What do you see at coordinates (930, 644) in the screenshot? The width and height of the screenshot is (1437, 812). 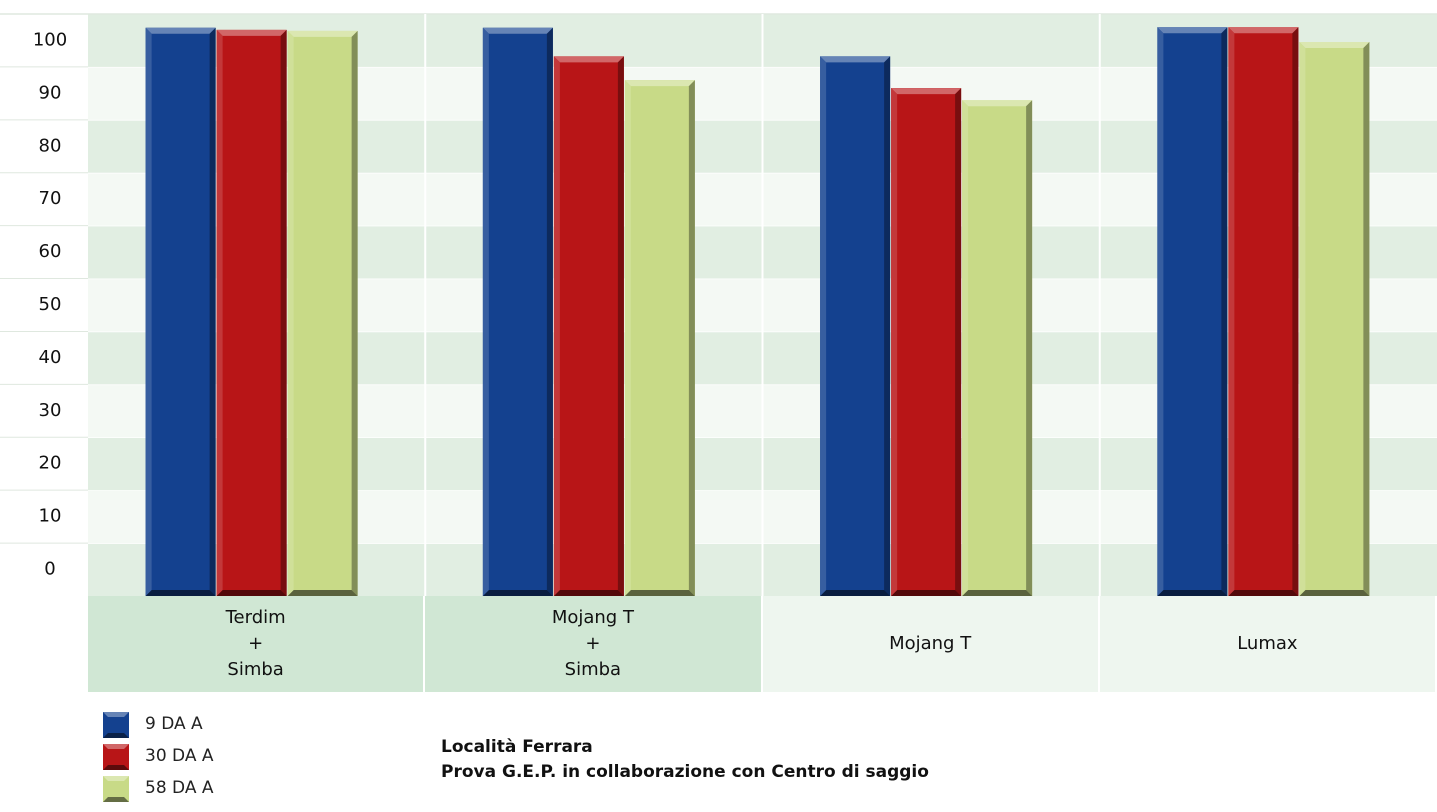 I see `x-tick-label: Mojang T` at bounding box center [930, 644].